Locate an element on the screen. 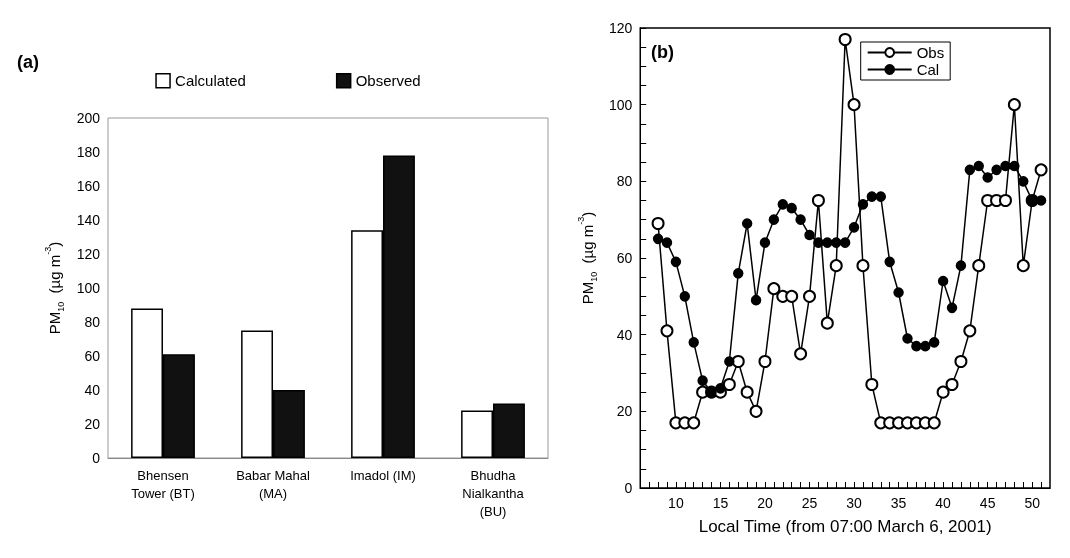 This screenshot has height=558, width=1070. y-tick-label: 200 is located at coordinates (88, 118).